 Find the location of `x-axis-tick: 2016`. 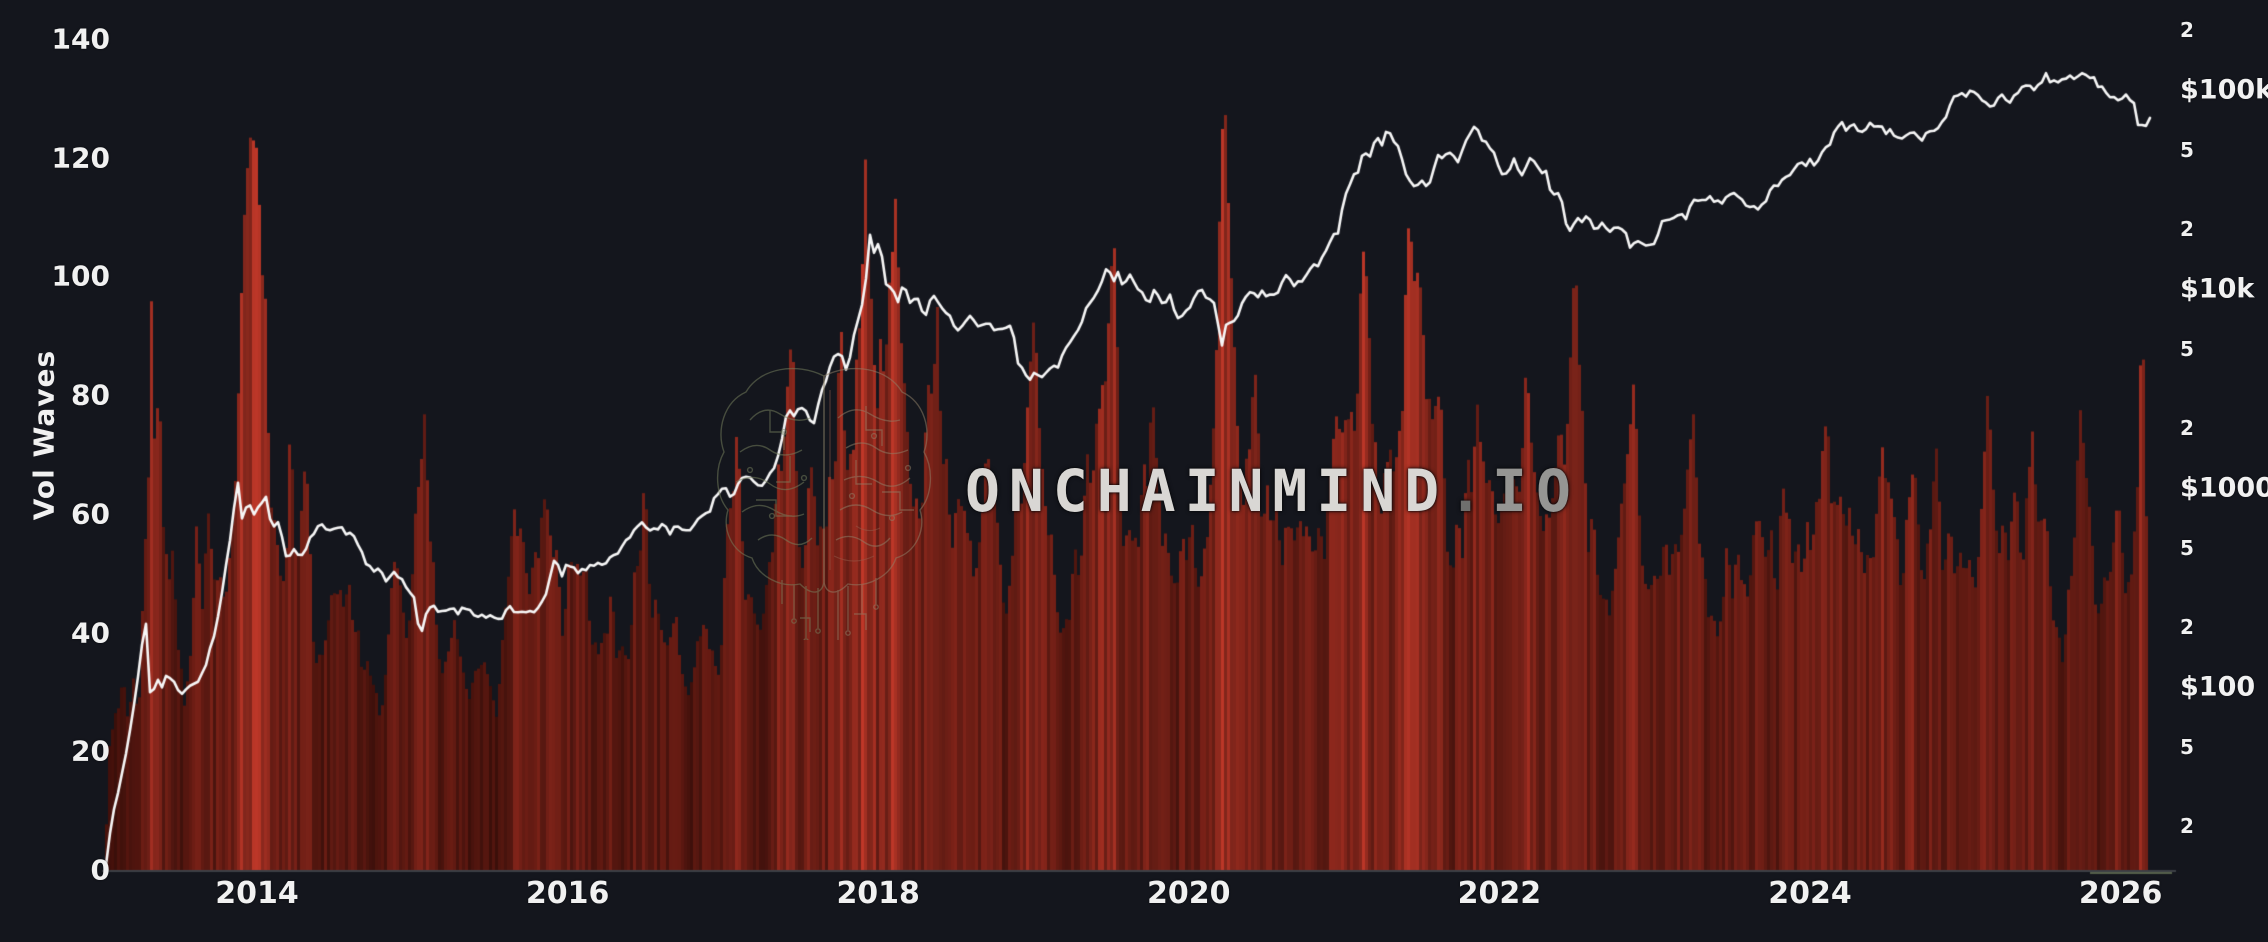

x-axis-tick: 2016 is located at coordinates (567, 893).